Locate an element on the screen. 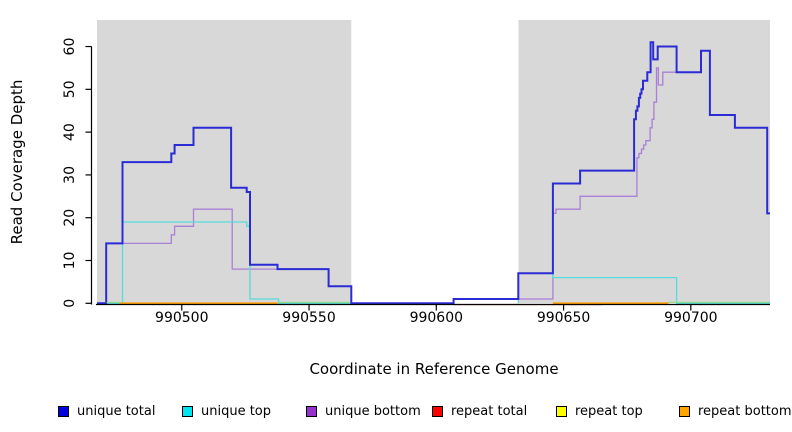 Image resolution: width=792 pixels, height=432 pixels. legend-item-label: unique bottom is located at coordinates (373, 411).